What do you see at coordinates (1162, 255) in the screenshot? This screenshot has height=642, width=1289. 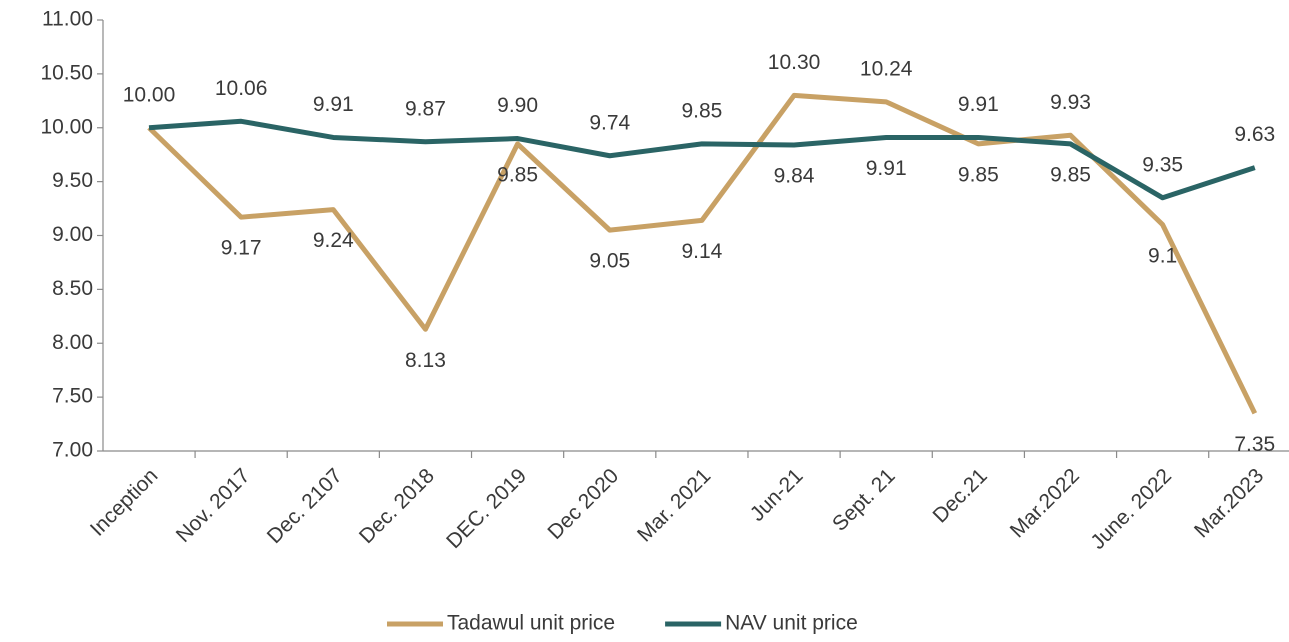 I see `data-label: 9.1` at bounding box center [1162, 255].